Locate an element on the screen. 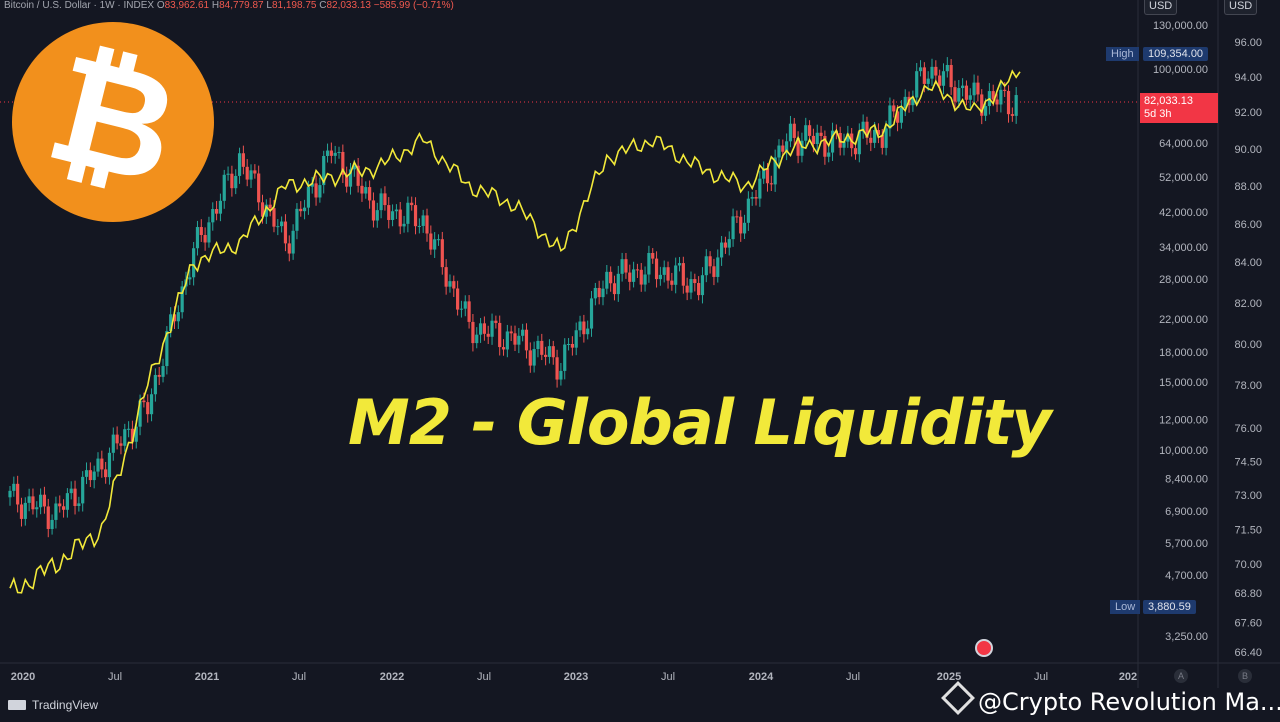 This screenshot has height=722, width=1280. open-label: O is located at coordinates (160, 5).